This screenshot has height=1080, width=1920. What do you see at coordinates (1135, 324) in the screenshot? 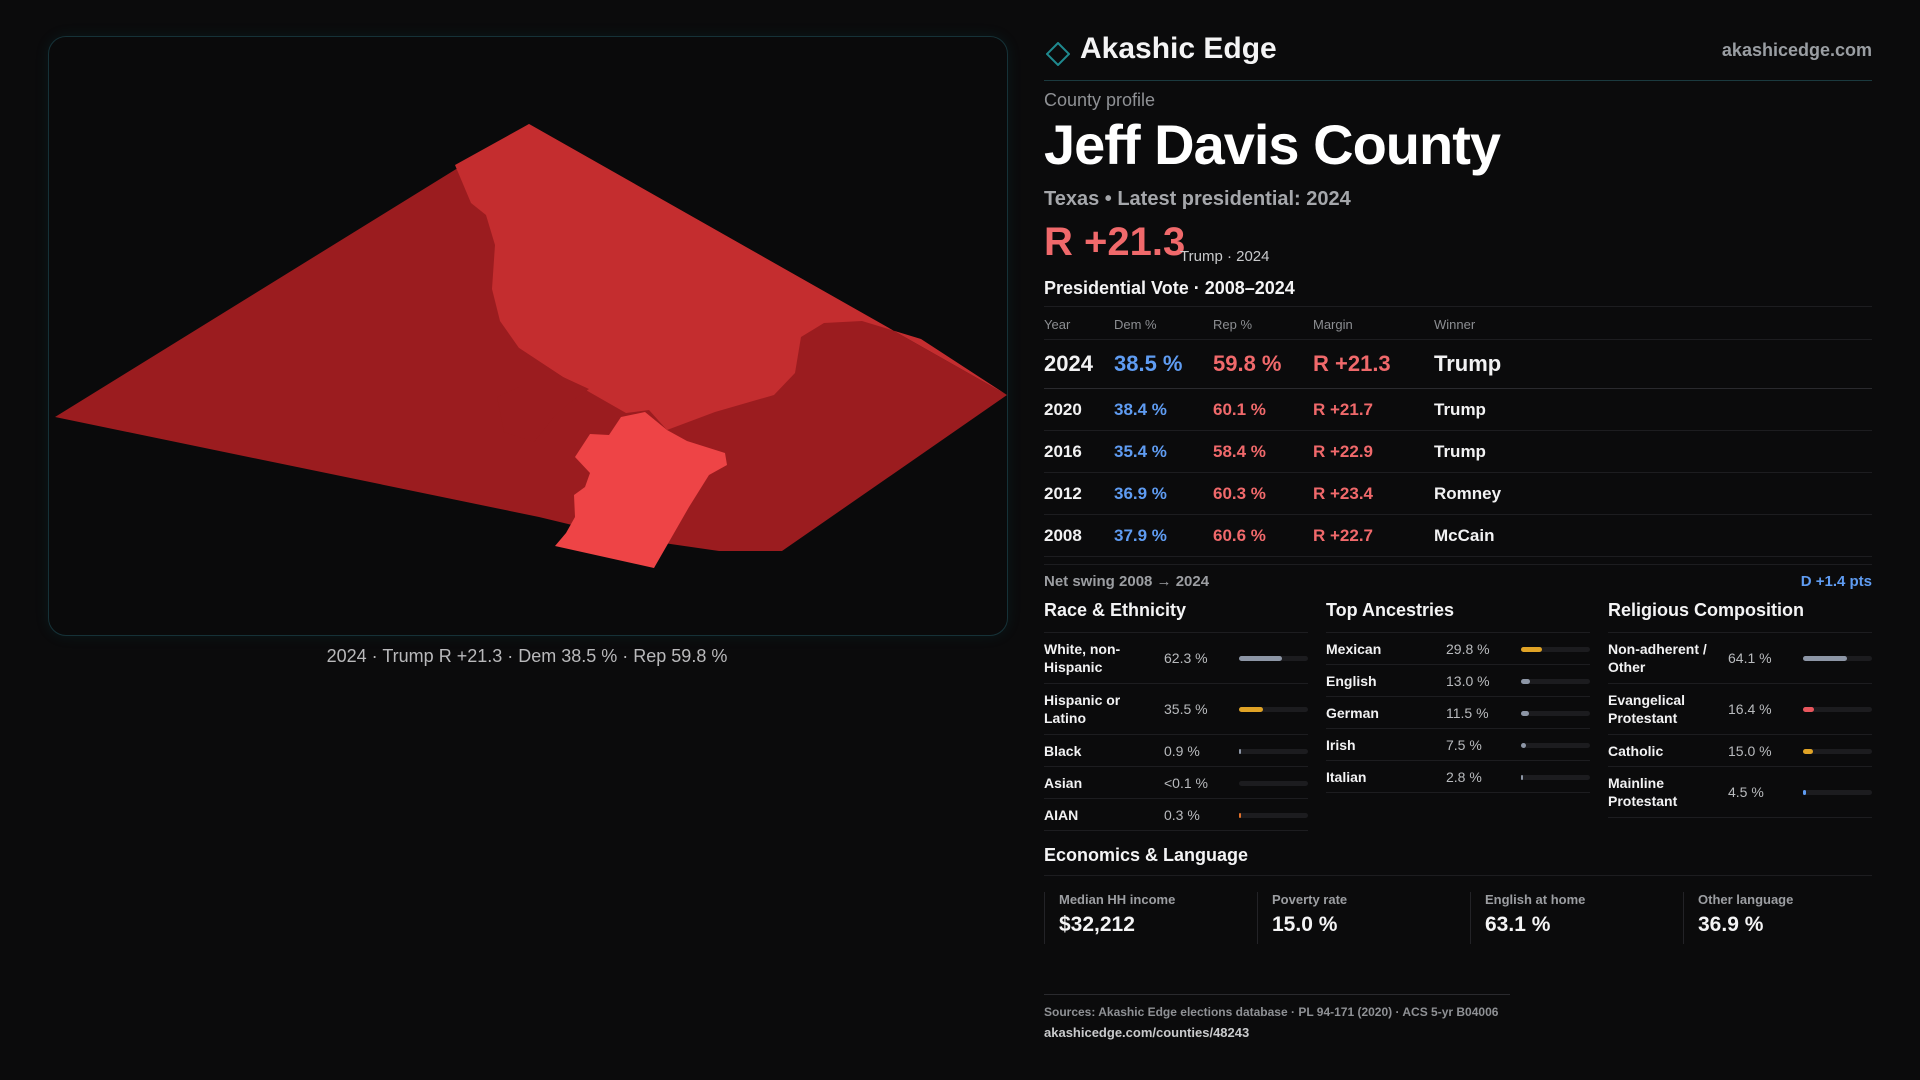
I see `col-header-dem: Dem %` at bounding box center [1135, 324].